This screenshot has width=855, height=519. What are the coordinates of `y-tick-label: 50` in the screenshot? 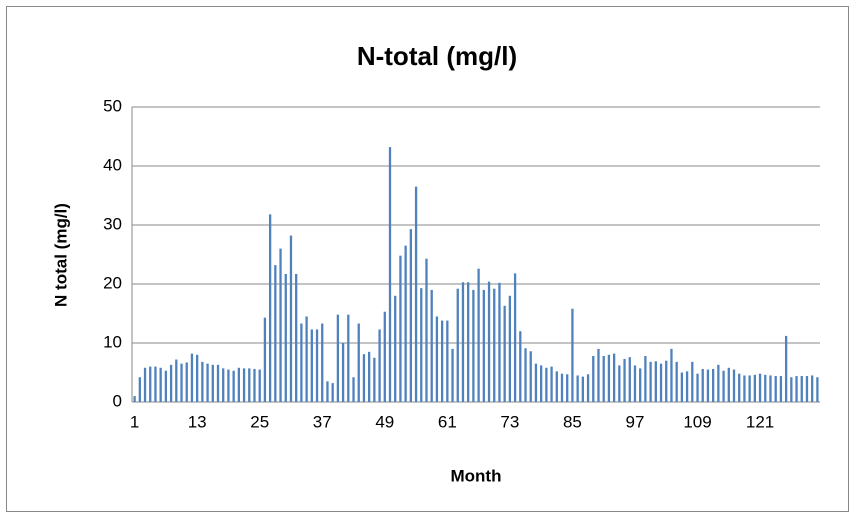 It's located at (112, 105).